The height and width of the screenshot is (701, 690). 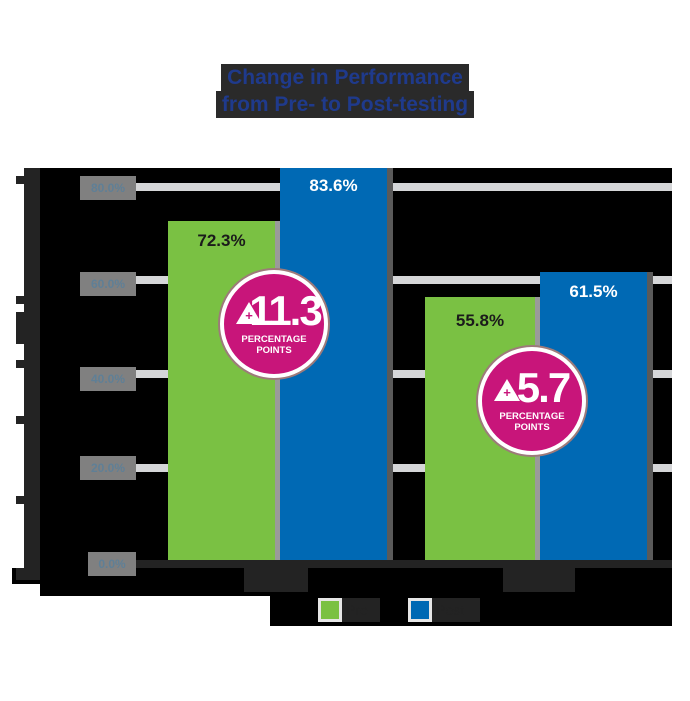 I want to click on x-label-group1, so click(x=276, y=580).